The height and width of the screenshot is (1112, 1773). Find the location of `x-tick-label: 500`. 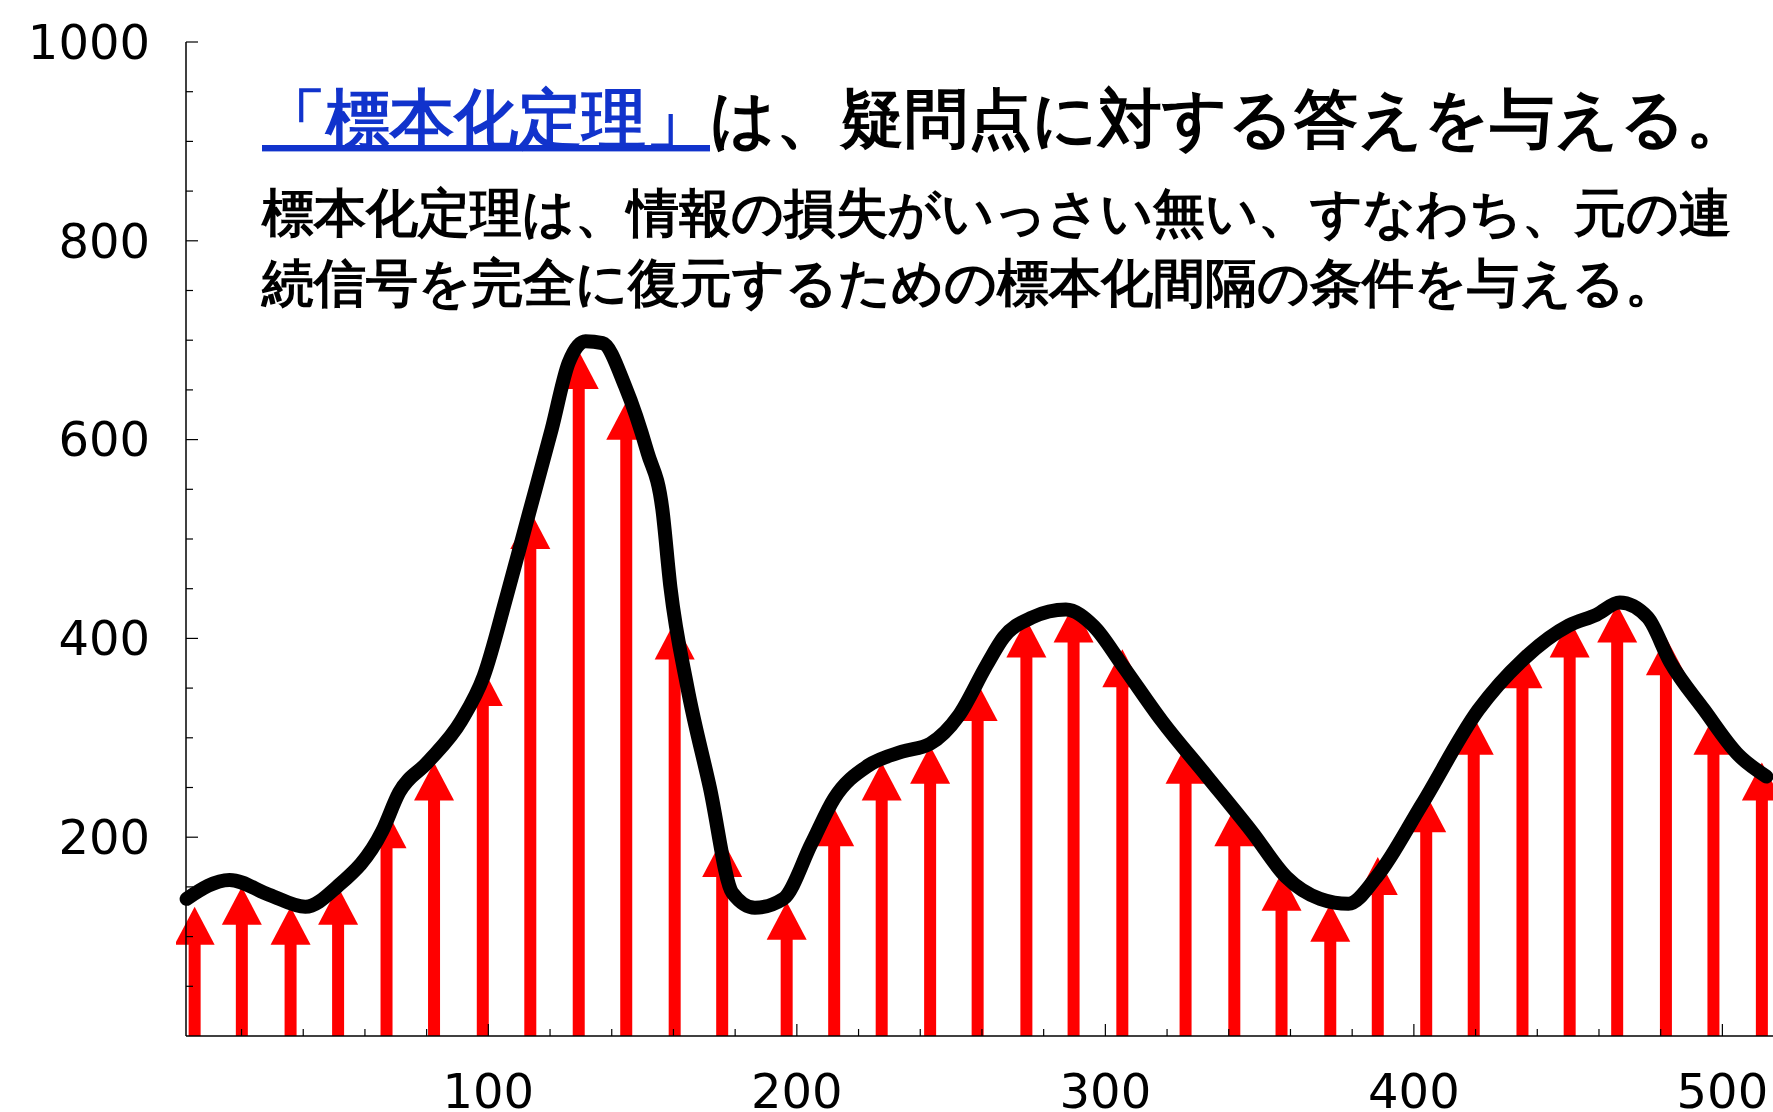

x-tick-label: 500 is located at coordinates (1722, 1087).